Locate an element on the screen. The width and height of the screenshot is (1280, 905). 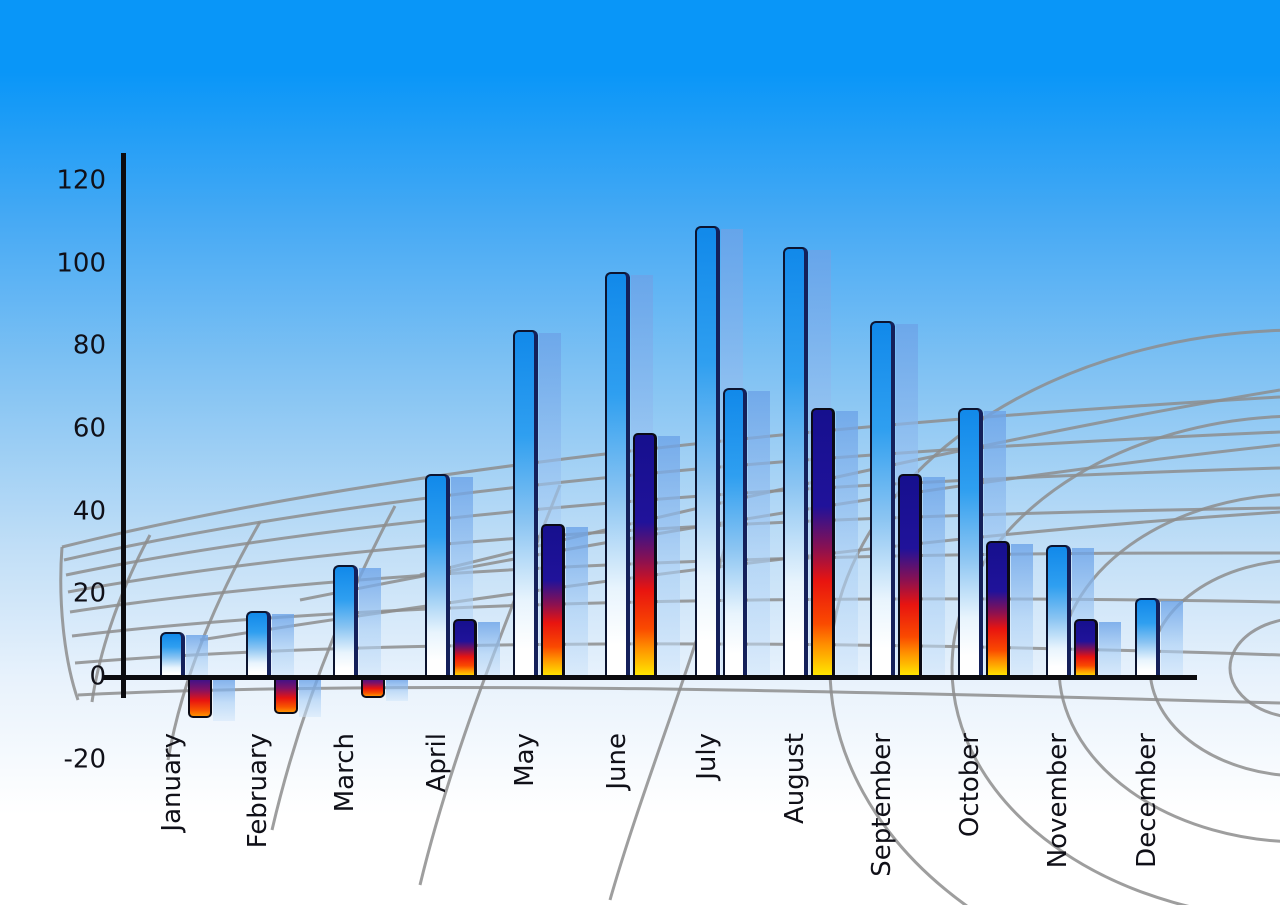
bar-june-primary is located at coordinates (617, 474).